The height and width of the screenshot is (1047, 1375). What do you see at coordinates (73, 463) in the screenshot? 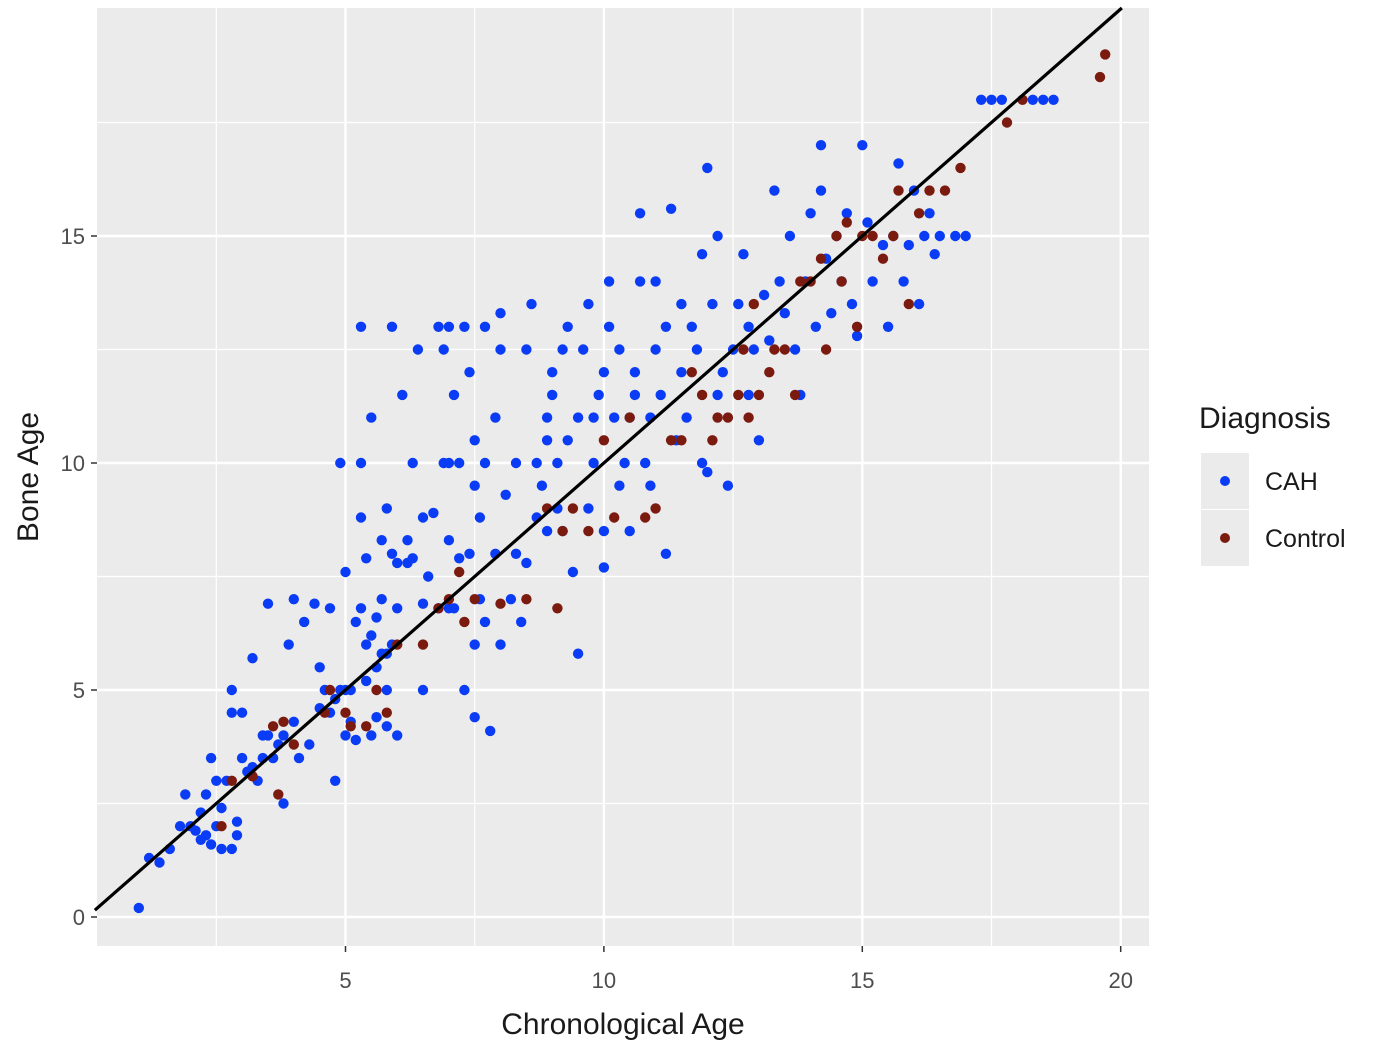
I see `y-tick-label: 10` at bounding box center [73, 463].